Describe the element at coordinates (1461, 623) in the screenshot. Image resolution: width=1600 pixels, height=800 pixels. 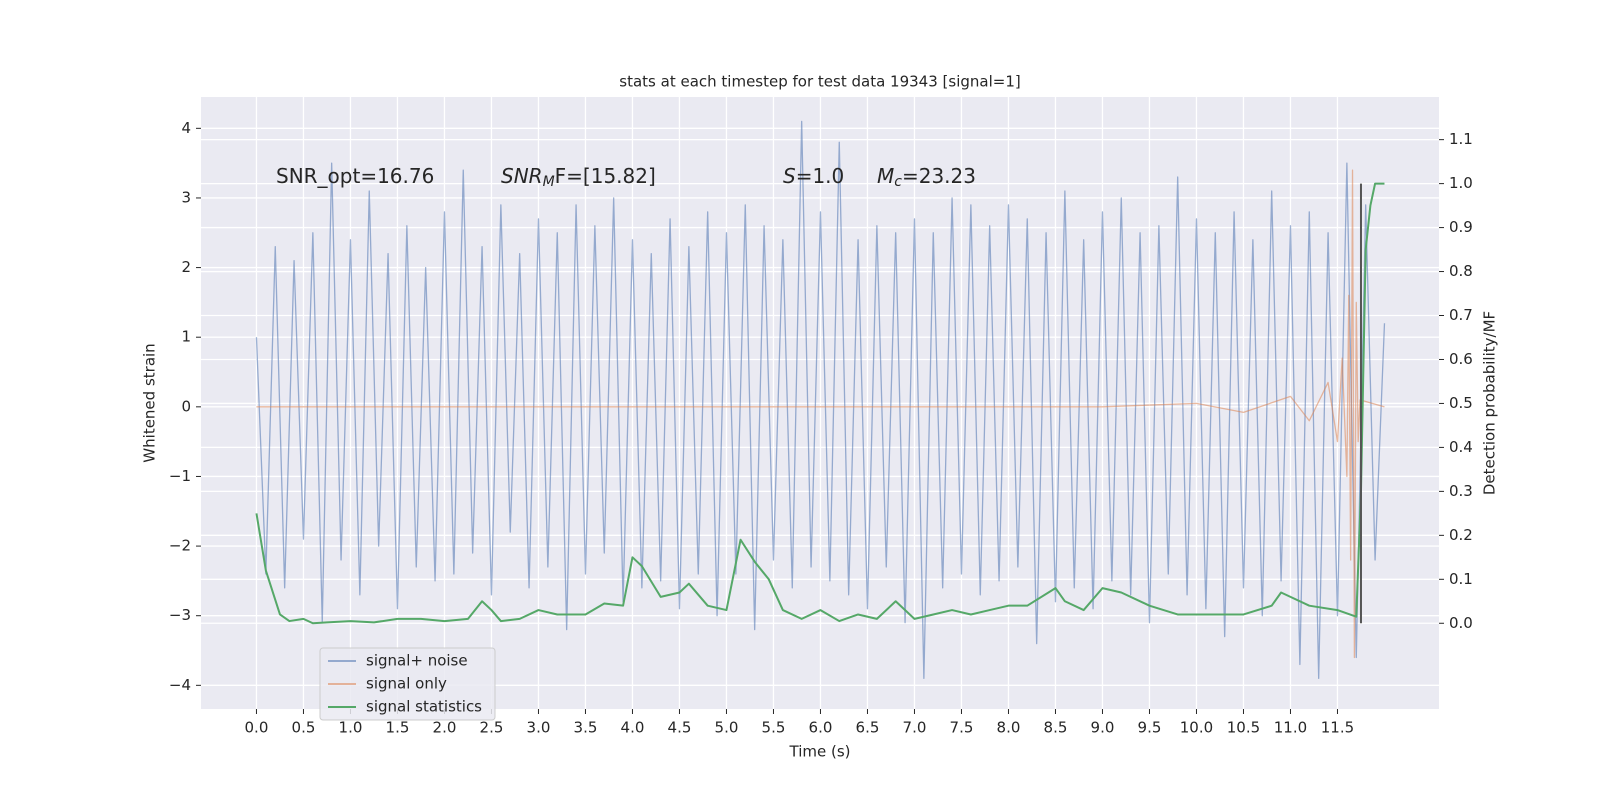
I see `y2-tick-label: 0.0` at that location.